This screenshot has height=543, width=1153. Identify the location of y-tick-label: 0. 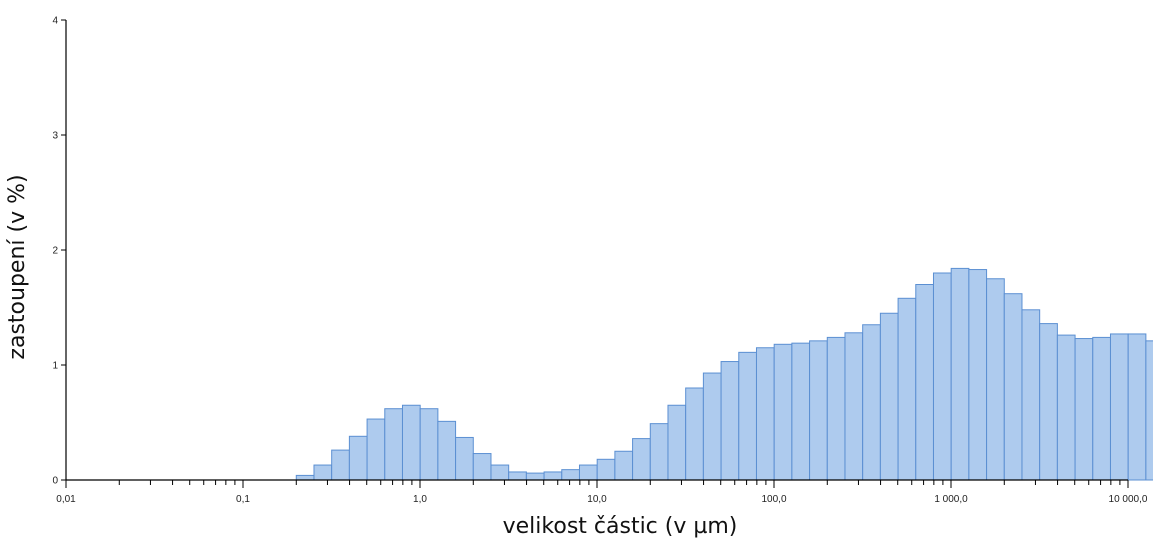
(55, 481).